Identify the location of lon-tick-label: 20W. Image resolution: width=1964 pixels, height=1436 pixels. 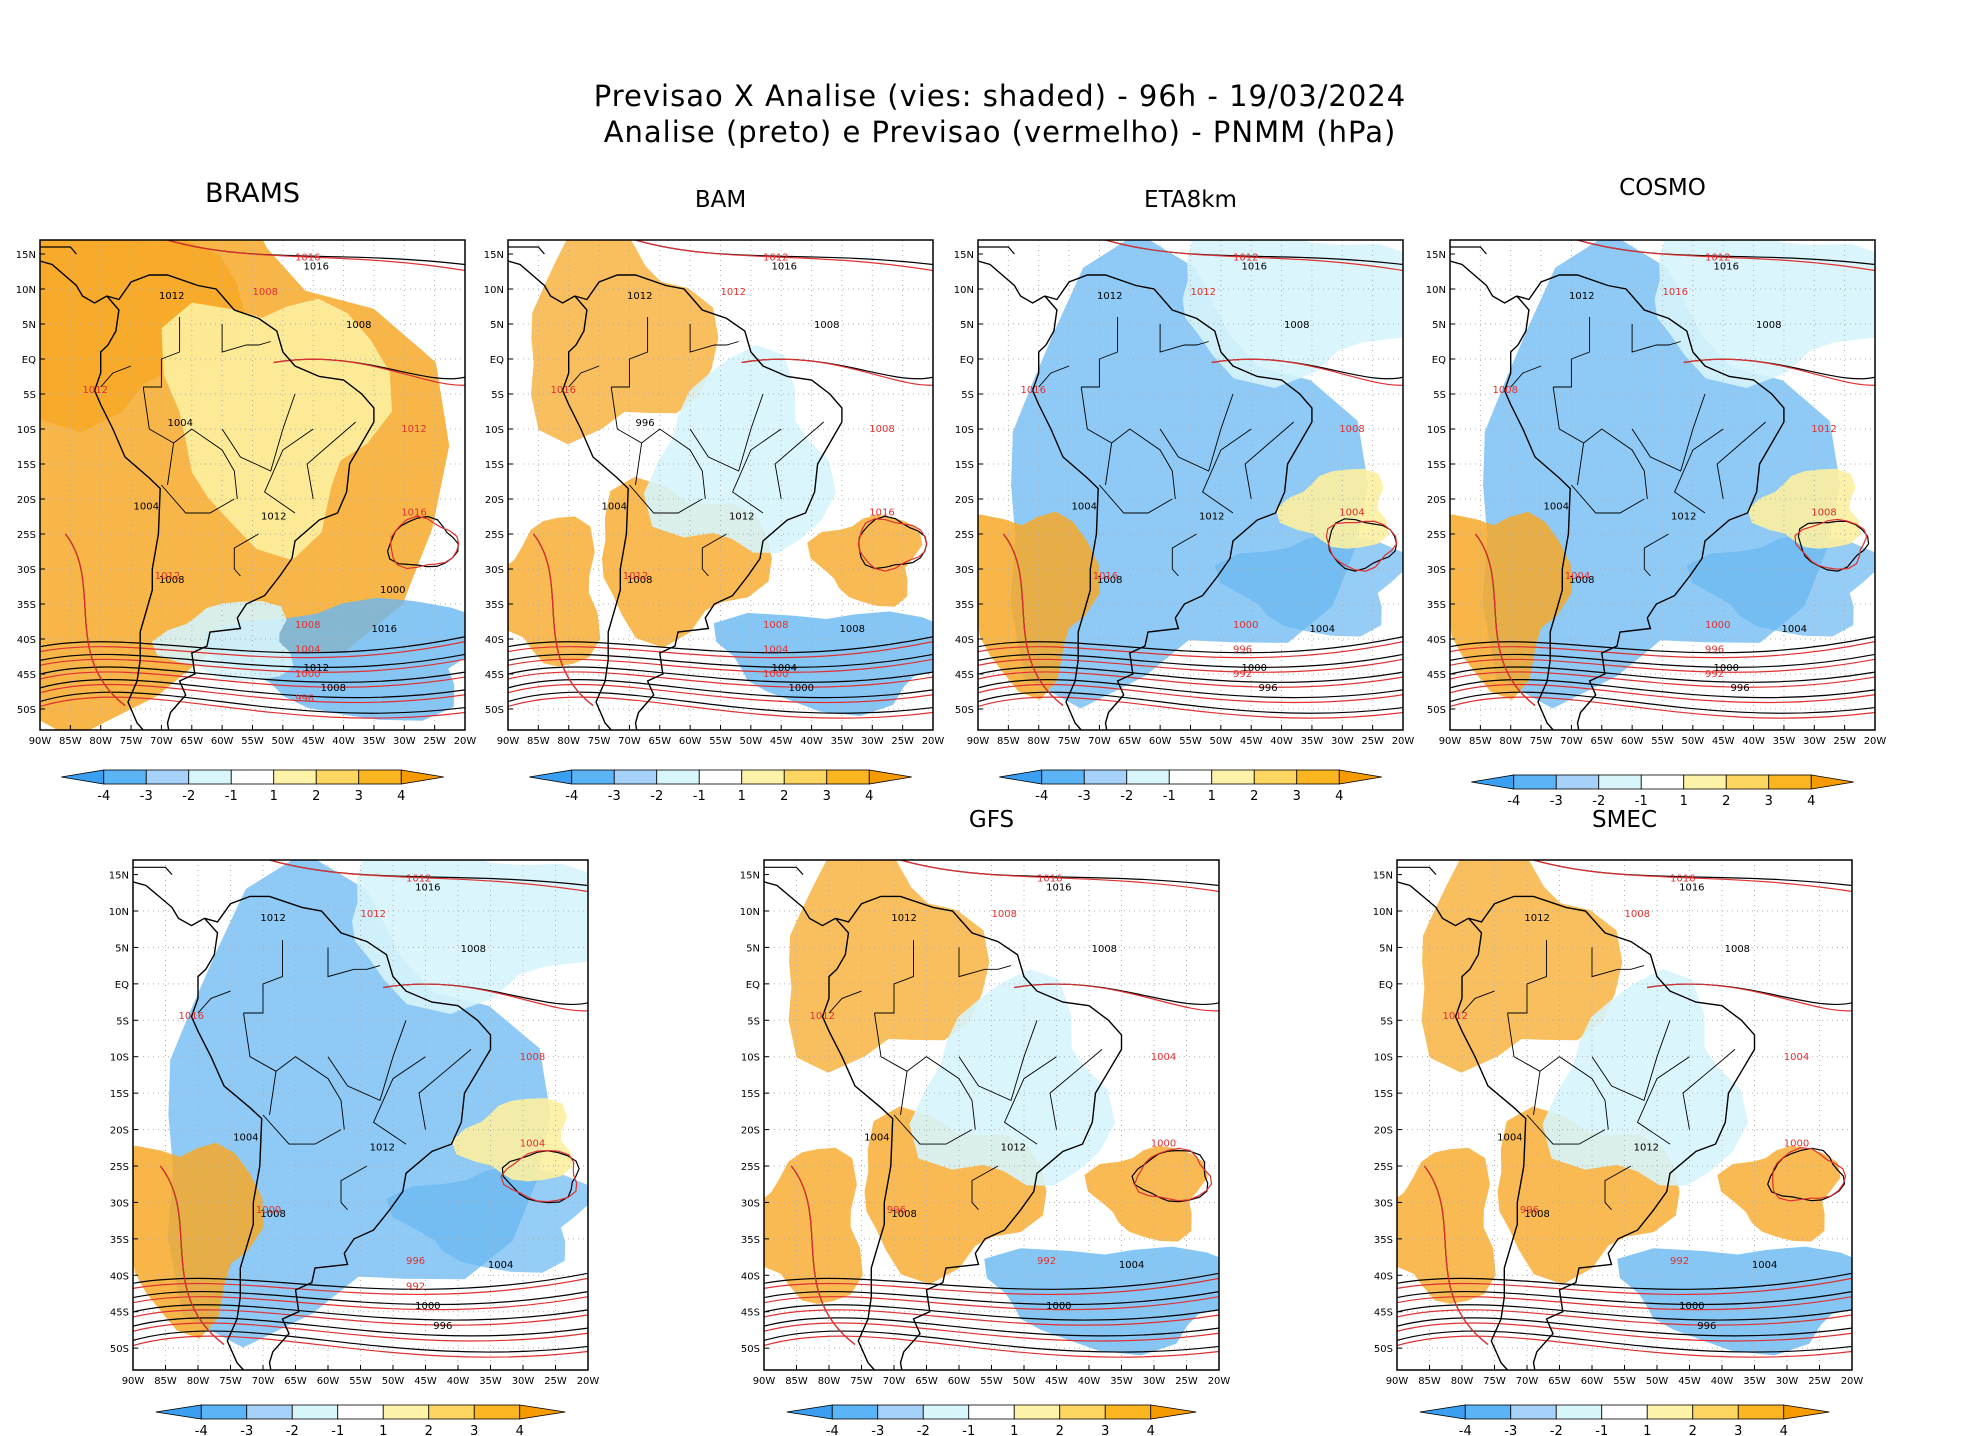
(1219, 1381).